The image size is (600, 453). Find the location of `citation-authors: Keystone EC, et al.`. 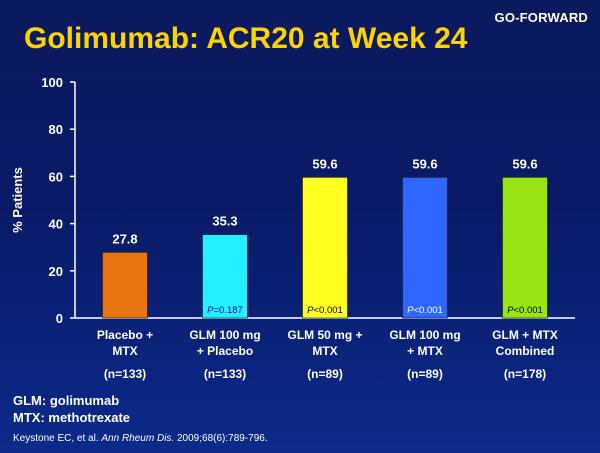

citation-authors: Keystone EC, et al. is located at coordinates (56, 438).